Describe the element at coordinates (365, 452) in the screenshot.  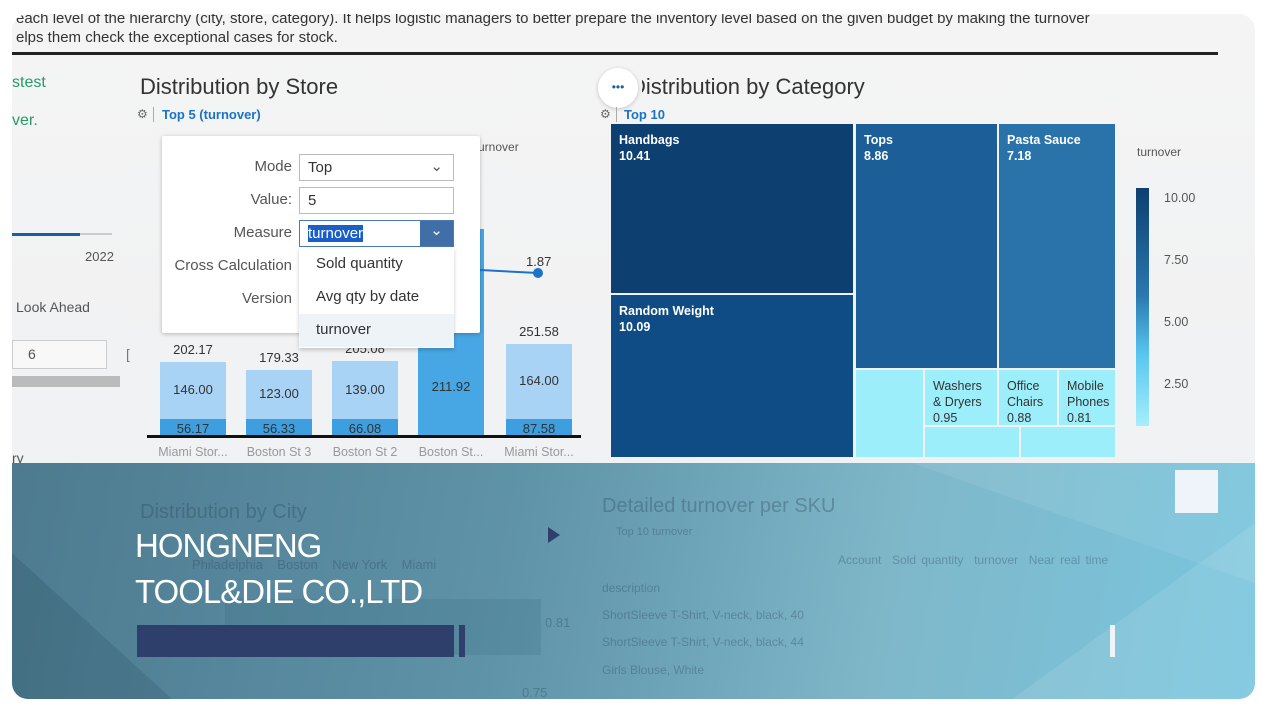
I see `x-tick-label: Boston St 2` at that location.